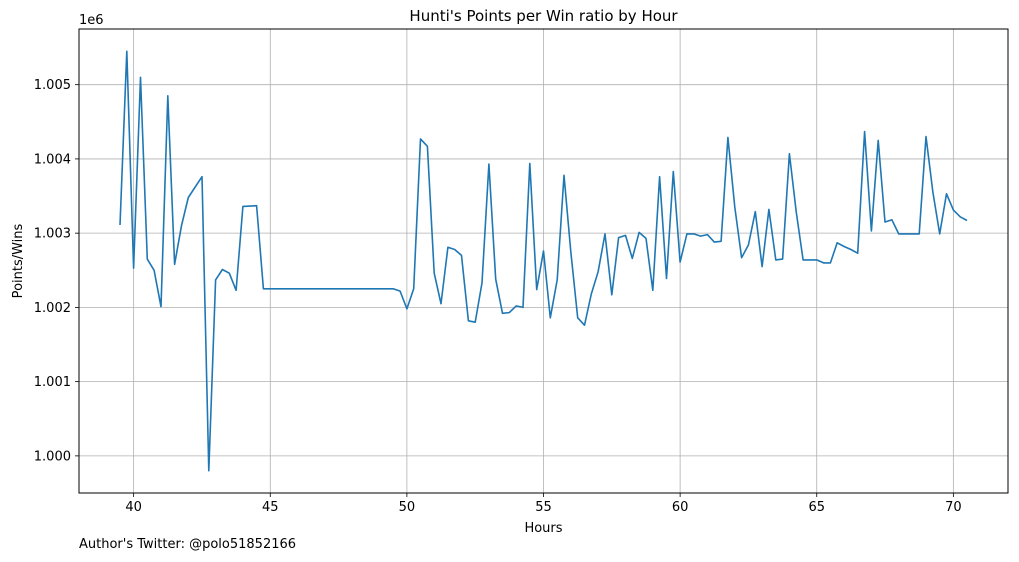  I want to click on author-credit: Author's Twitter: @polo51852166, so click(188, 544).